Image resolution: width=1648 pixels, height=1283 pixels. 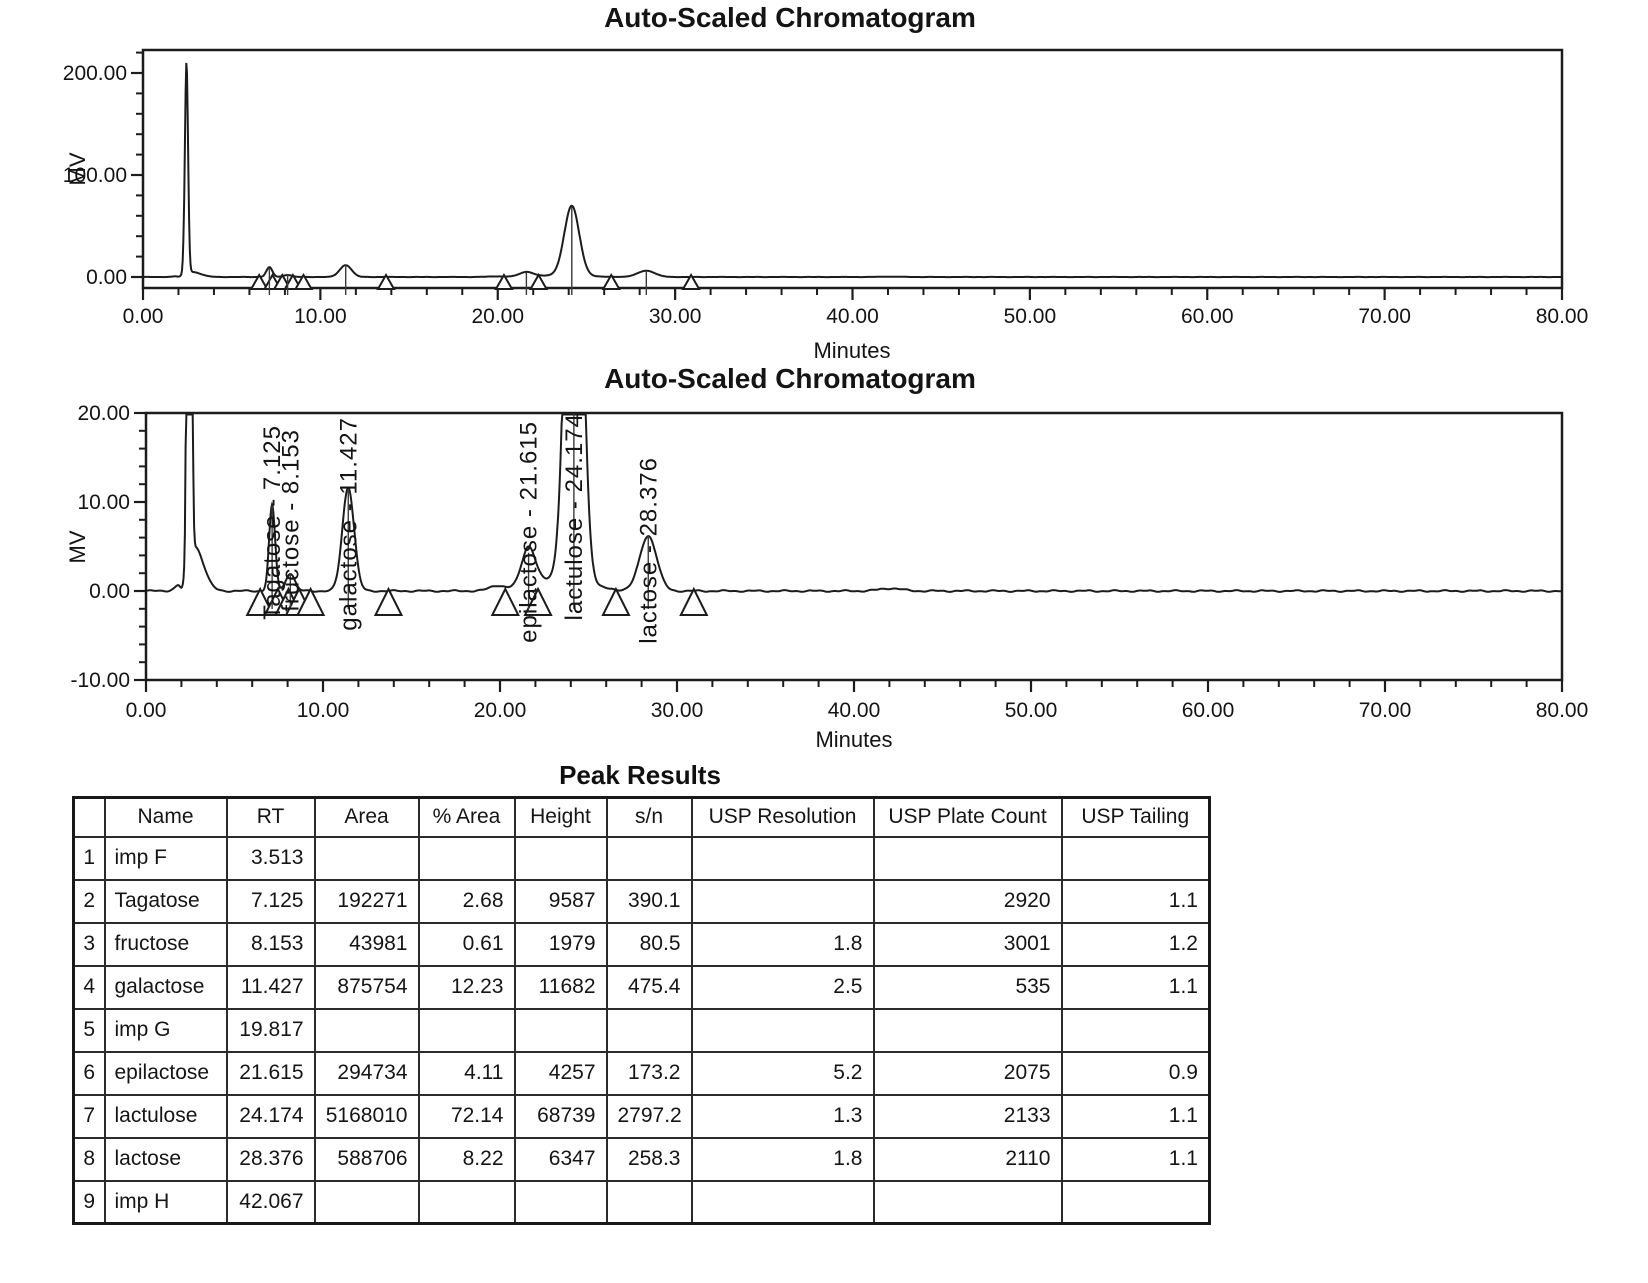 What do you see at coordinates (1135, 817) in the screenshot?
I see `column-header-usp-tailing: USP Tailing` at bounding box center [1135, 817].